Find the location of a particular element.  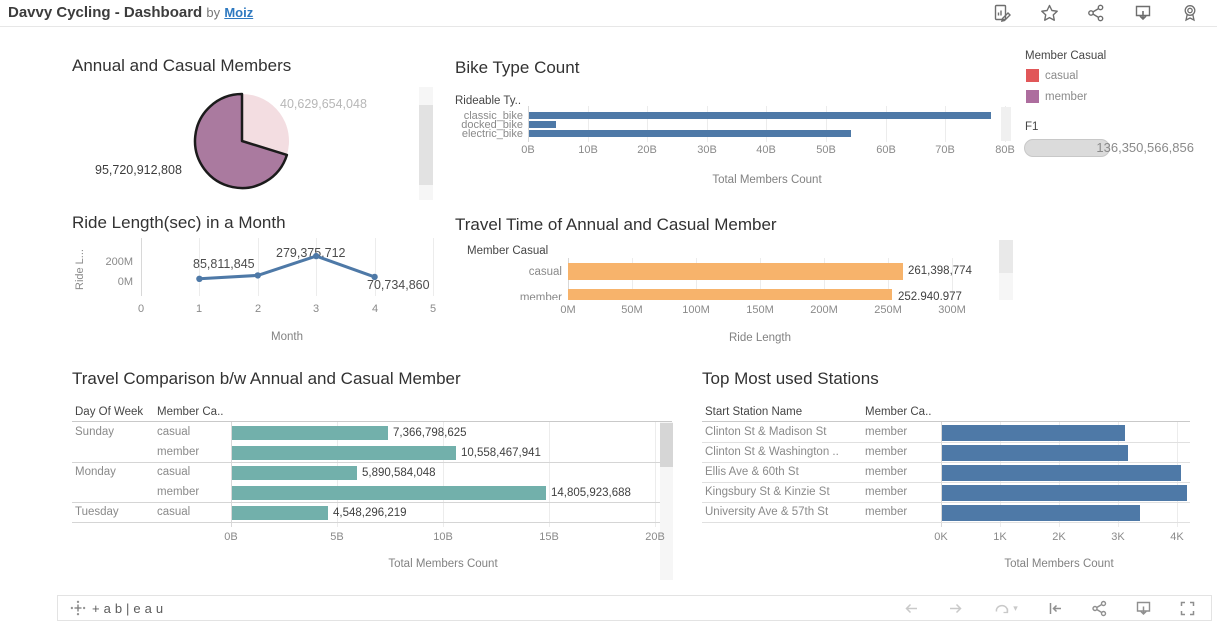

annual-casual-pie-chart is located at coordinates (242, 141).